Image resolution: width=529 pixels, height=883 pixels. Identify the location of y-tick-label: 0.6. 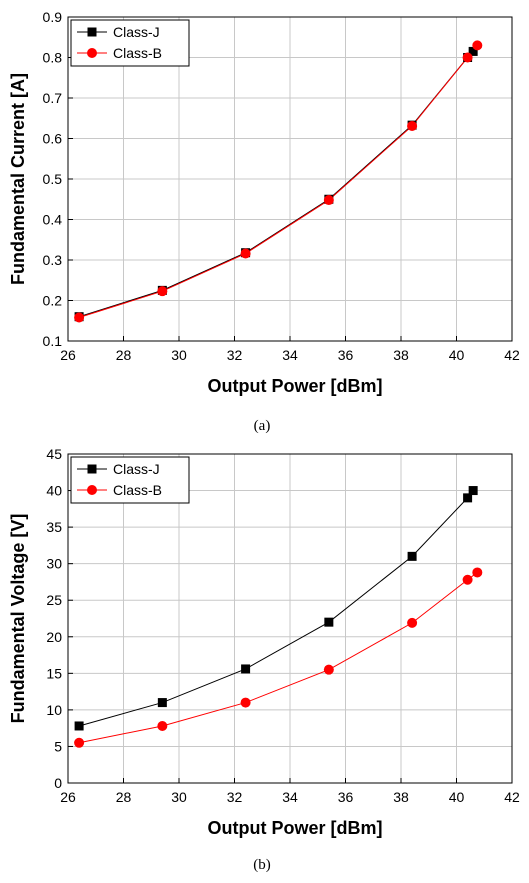
(53, 139).